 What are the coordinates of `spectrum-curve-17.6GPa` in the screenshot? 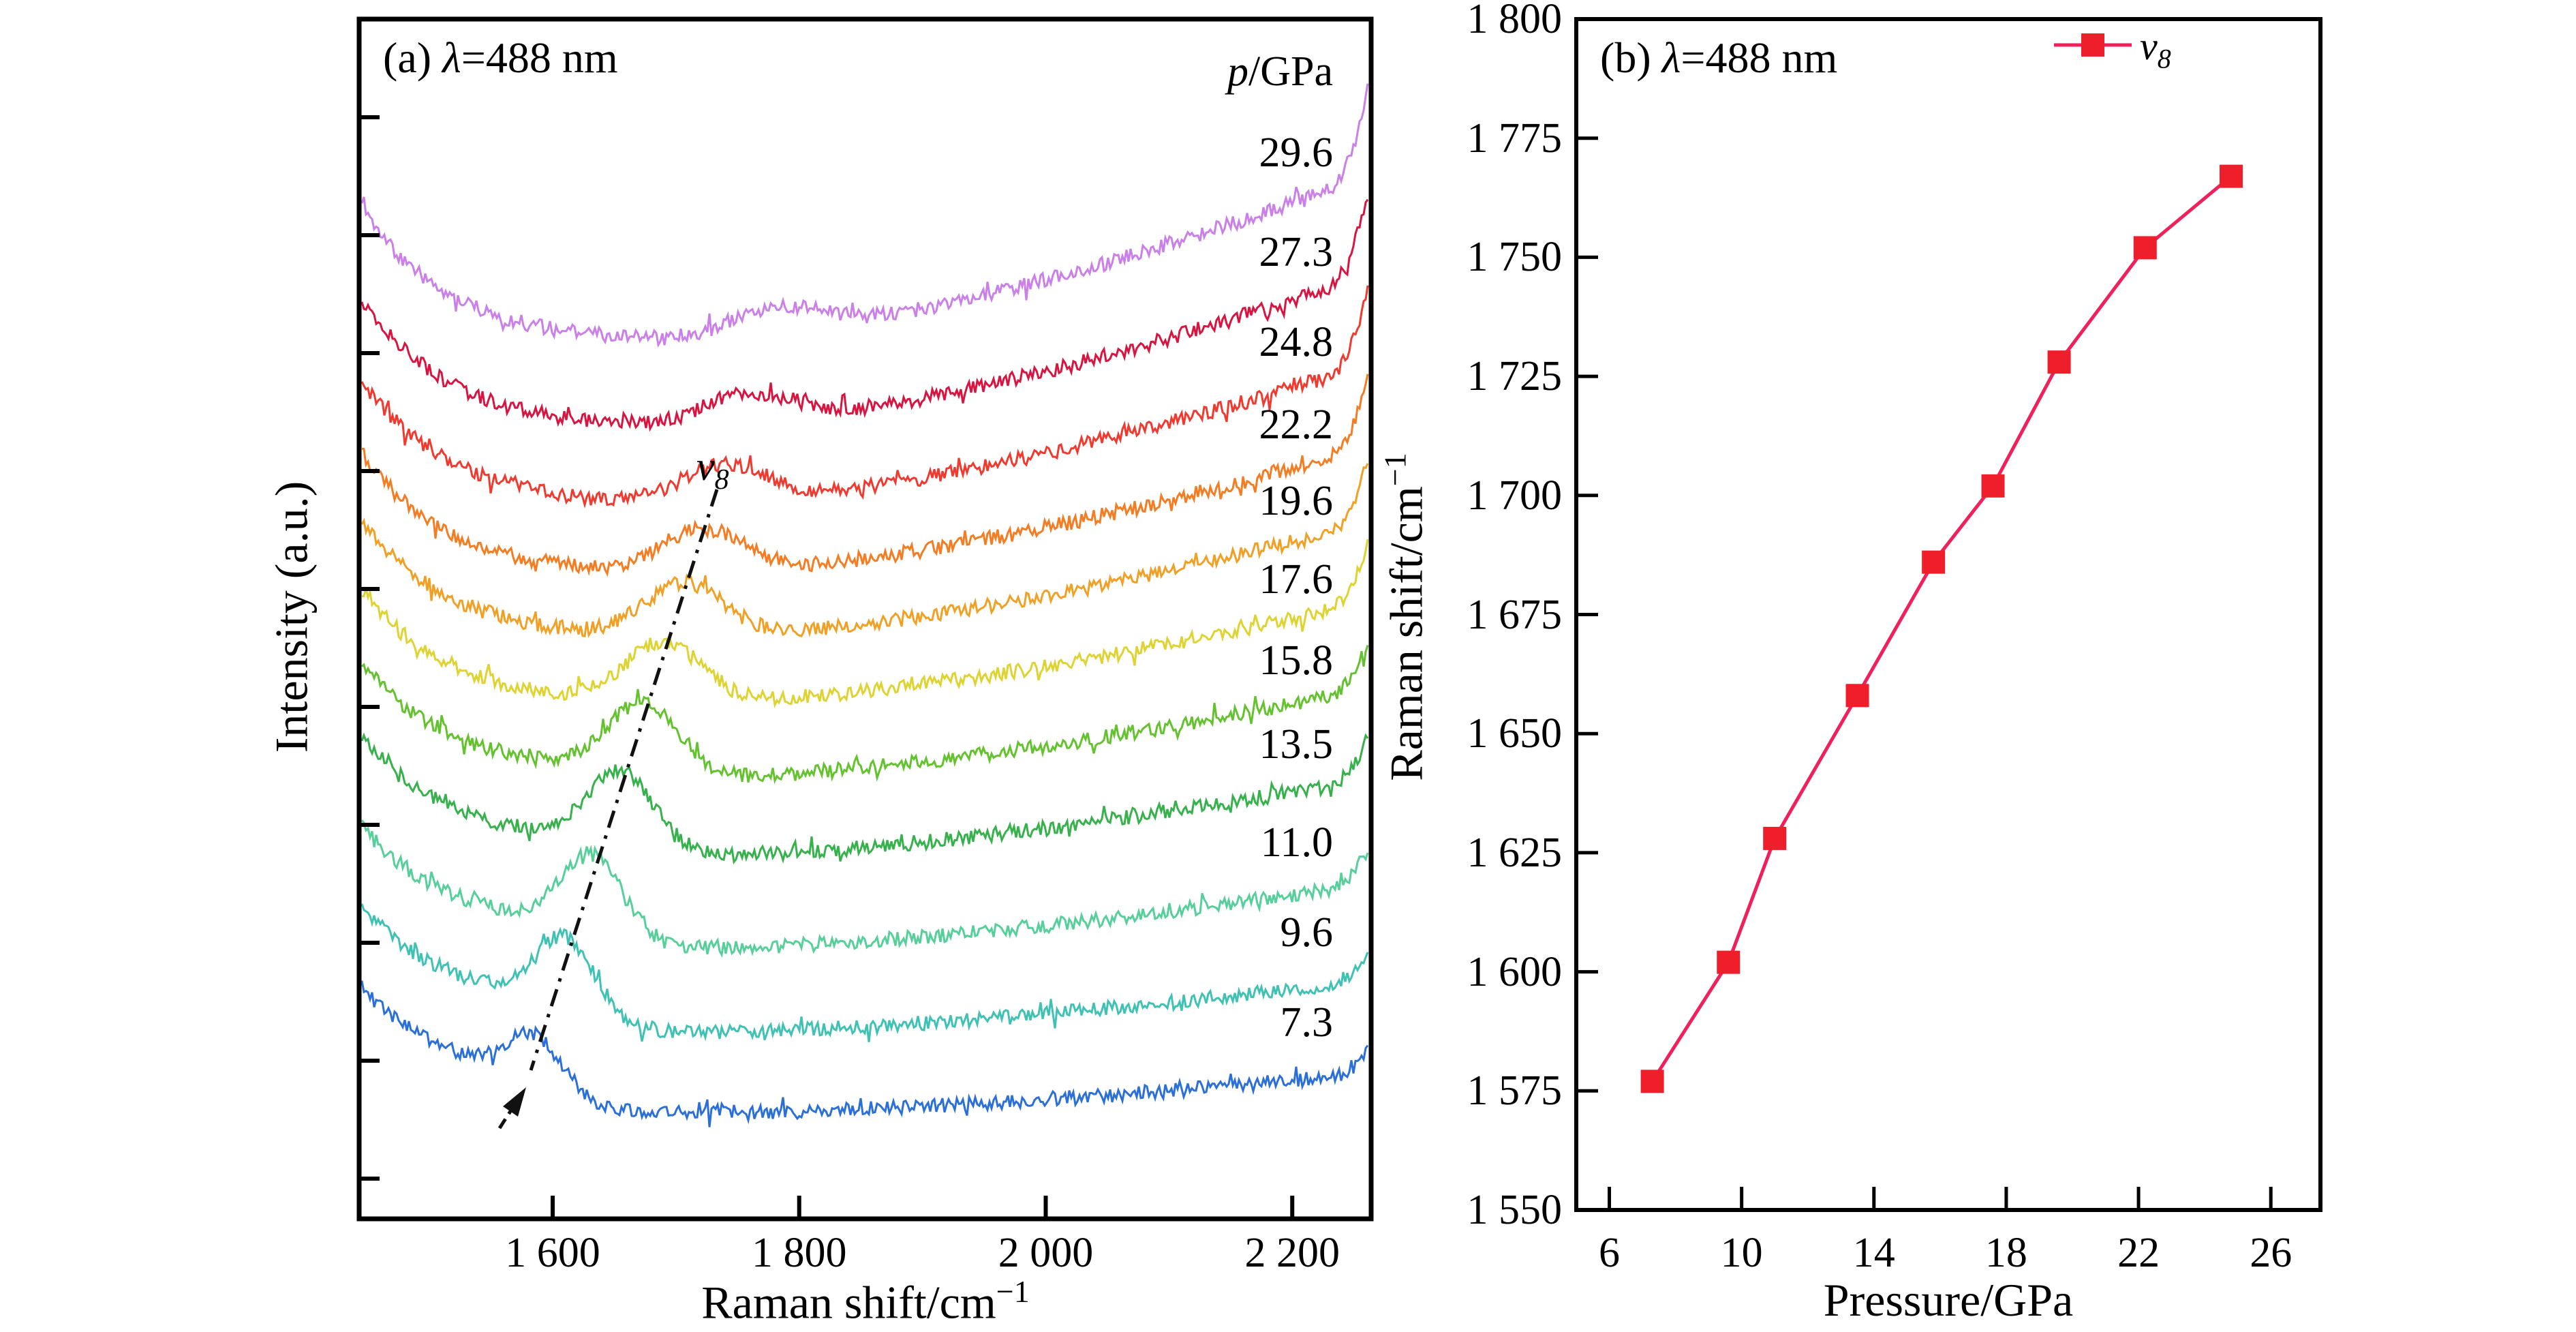 It's located at (865, 624).